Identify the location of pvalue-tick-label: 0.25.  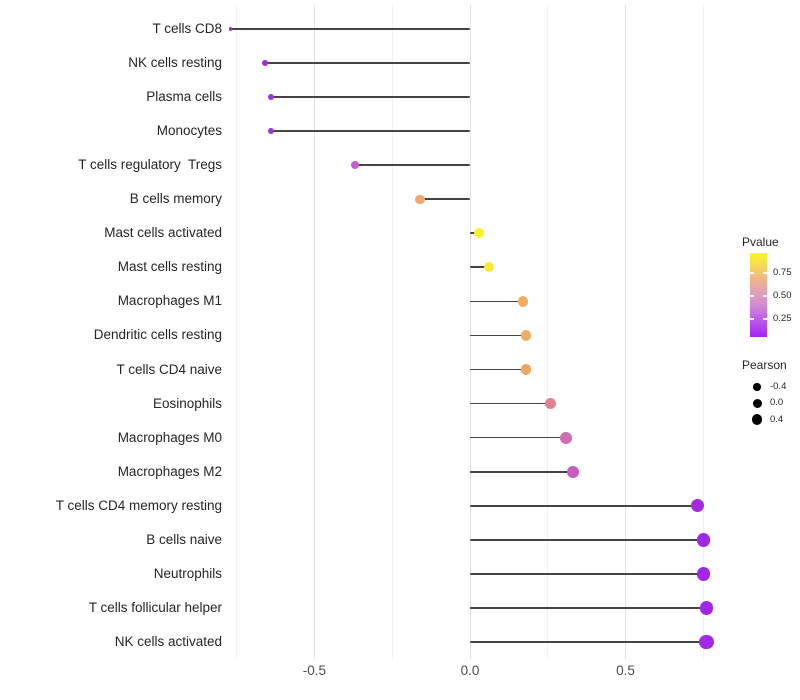
(782, 318).